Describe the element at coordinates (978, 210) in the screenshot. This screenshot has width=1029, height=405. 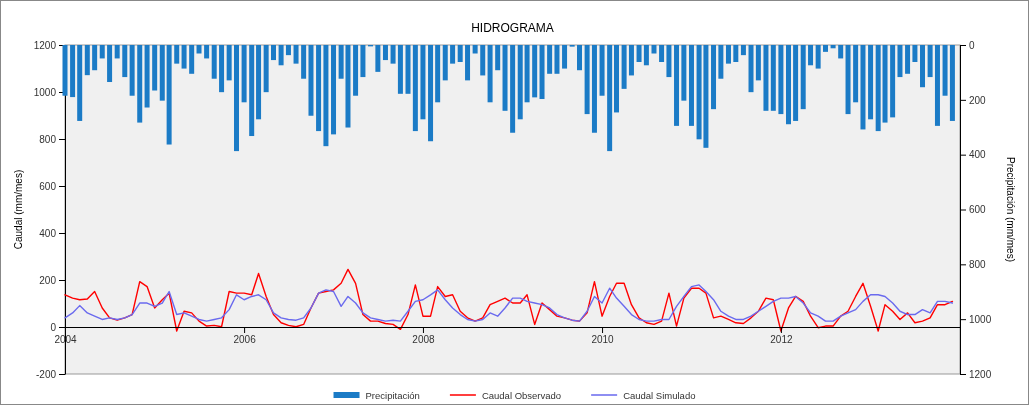
I see `y2-tick-label: 600` at that location.